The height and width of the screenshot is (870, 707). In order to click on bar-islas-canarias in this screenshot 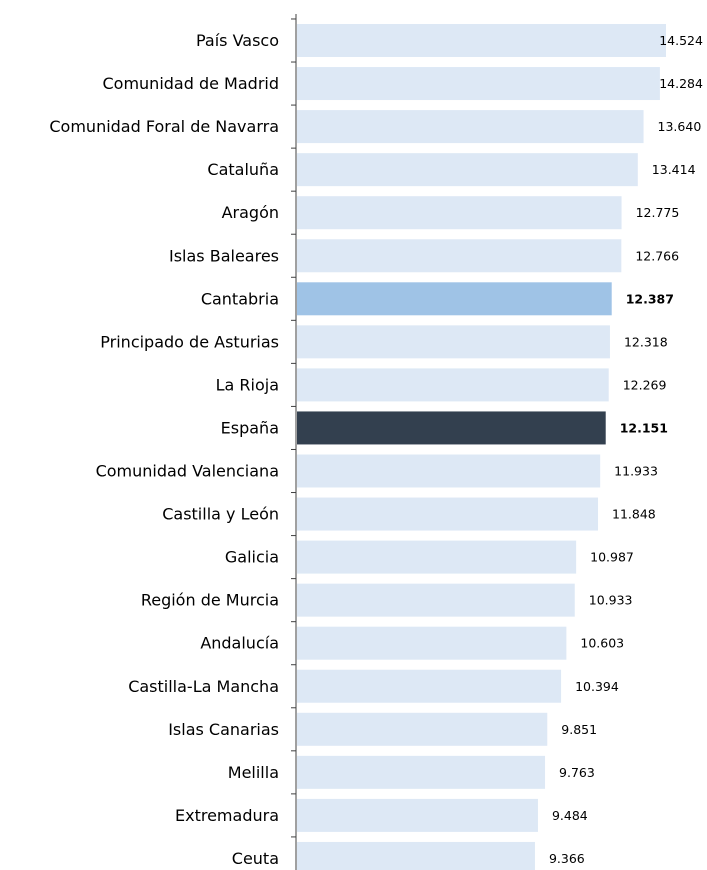, I will do `click(422, 729)`.